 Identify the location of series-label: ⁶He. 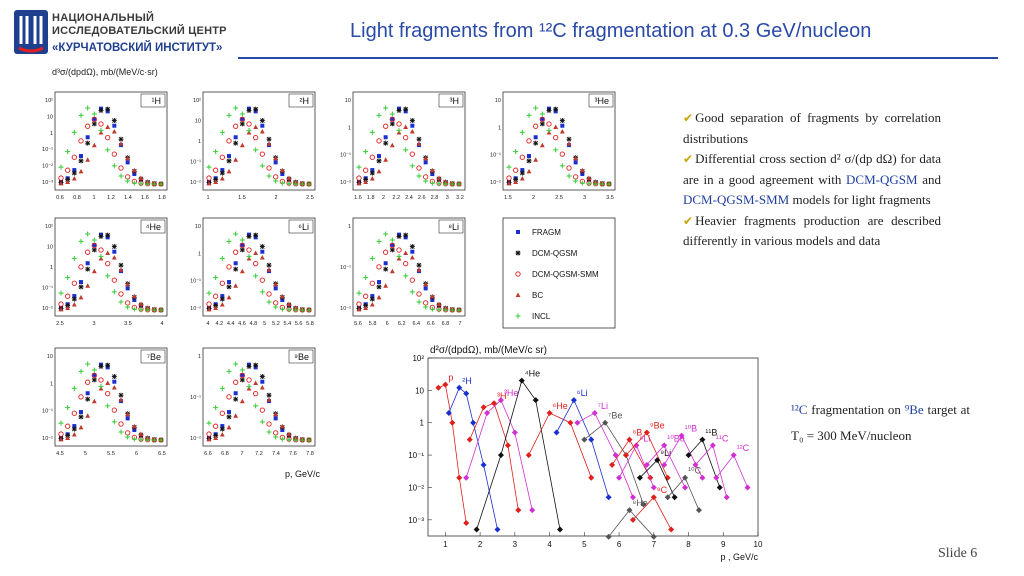
(560, 406).